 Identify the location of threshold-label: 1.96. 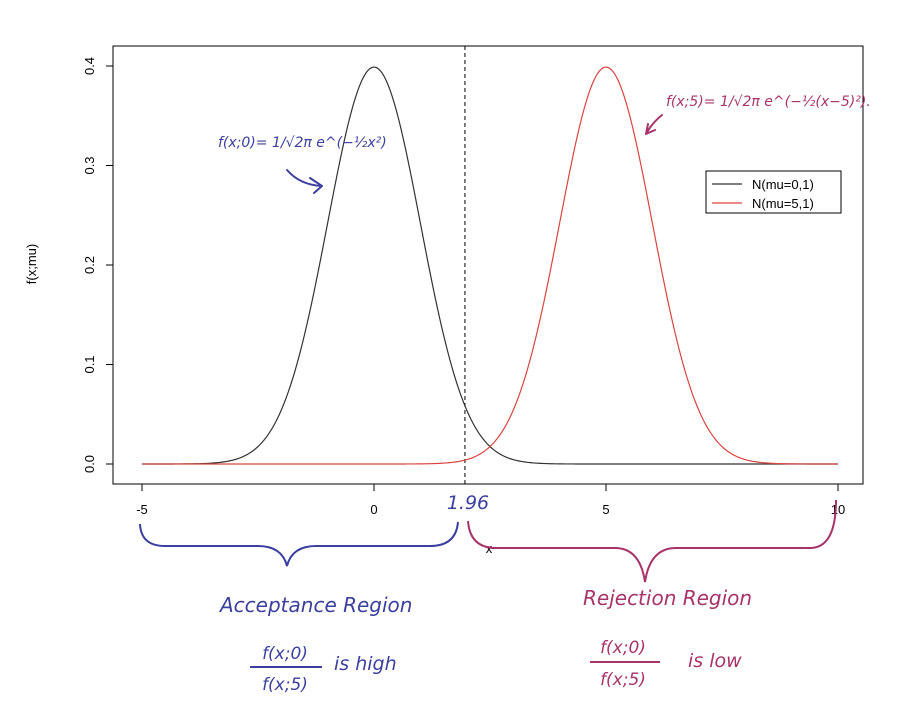
(468, 503).